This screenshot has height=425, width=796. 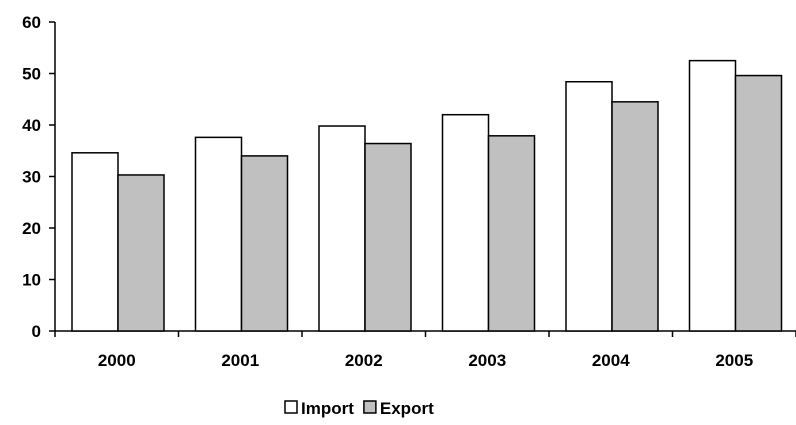 What do you see at coordinates (31, 22) in the screenshot?
I see `y-tick-label: 60` at bounding box center [31, 22].